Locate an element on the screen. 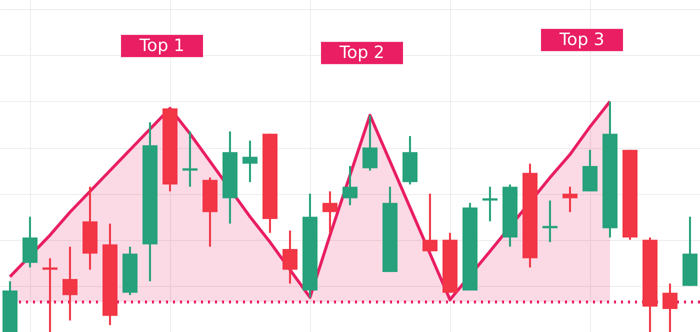 Image resolution: width=700 pixels, height=332 pixels. text: Top 1 is located at coordinates (161, 46).